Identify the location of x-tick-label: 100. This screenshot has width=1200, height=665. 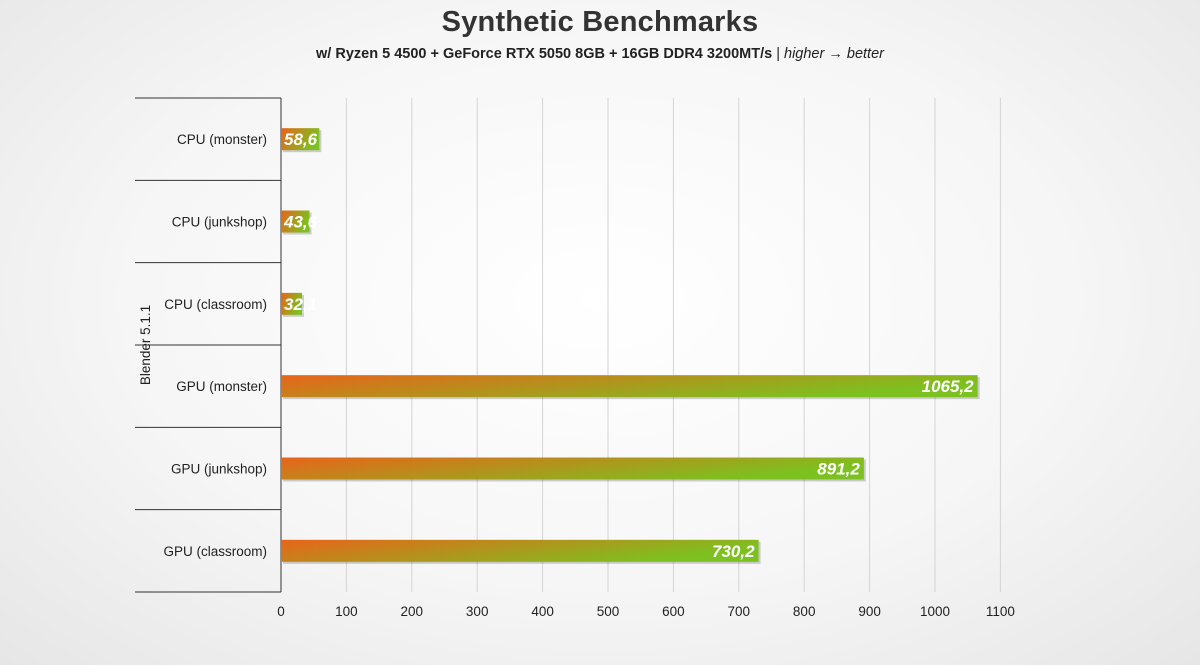
(346, 611).